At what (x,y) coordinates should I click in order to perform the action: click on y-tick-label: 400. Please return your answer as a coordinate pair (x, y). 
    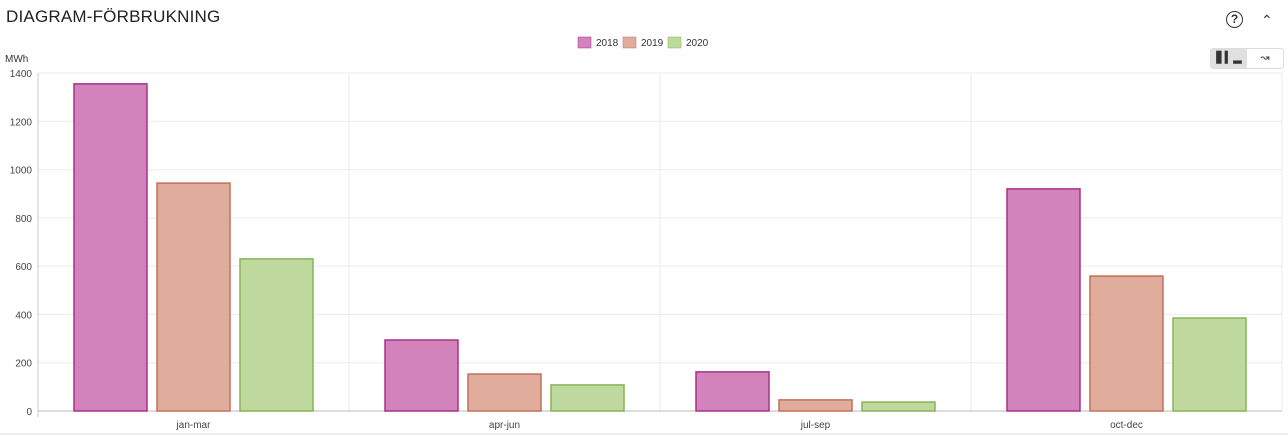
    Looking at the image, I should click on (23, 315).